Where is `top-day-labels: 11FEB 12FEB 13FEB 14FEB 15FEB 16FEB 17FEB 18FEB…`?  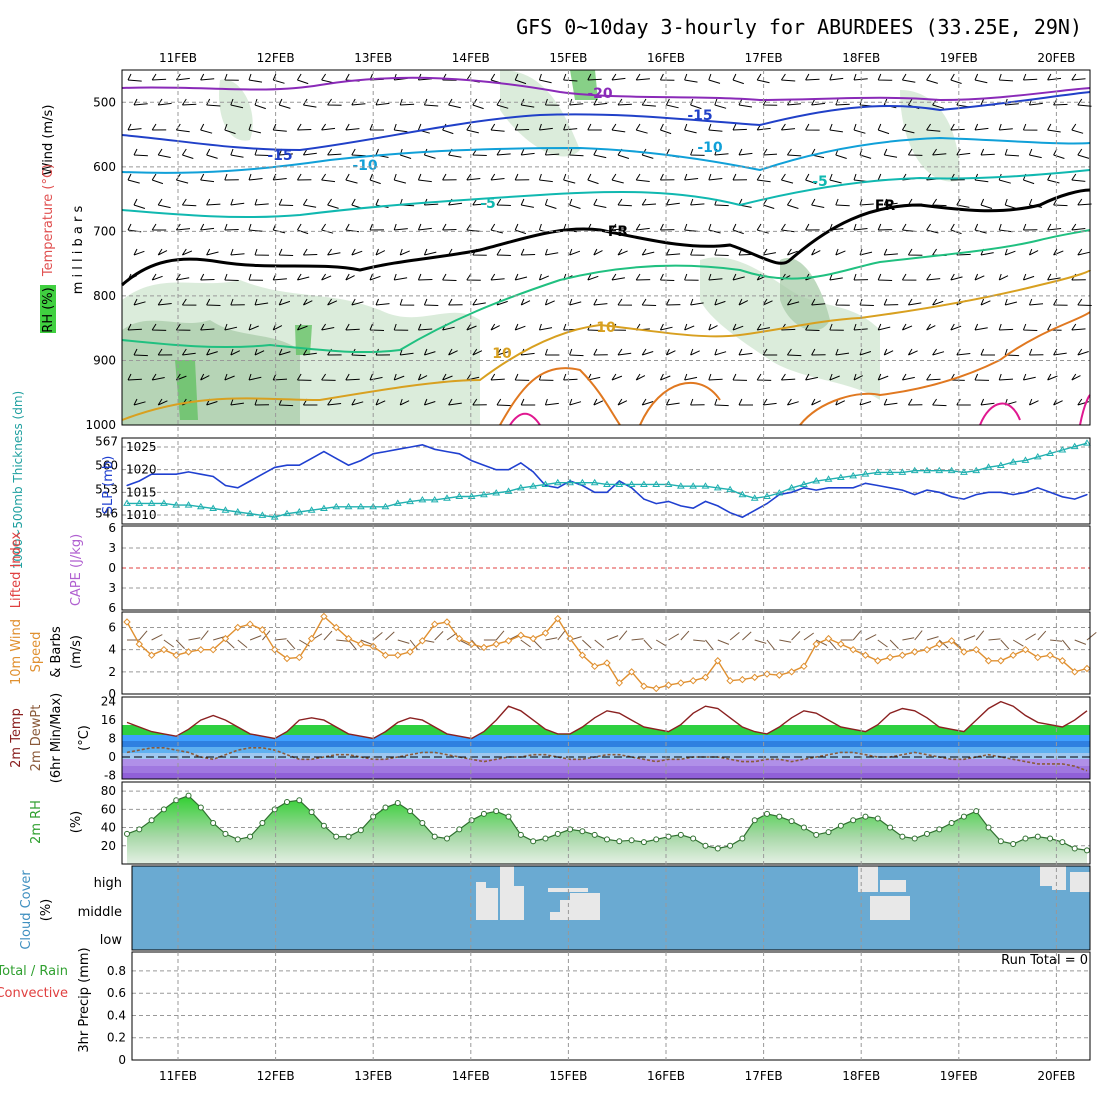 top-day-labels: 11FEB 12FEB 13FEB 14FEB 15FEB 16FEB 17FEB 18FEB… is located at coordinates (617, 58).